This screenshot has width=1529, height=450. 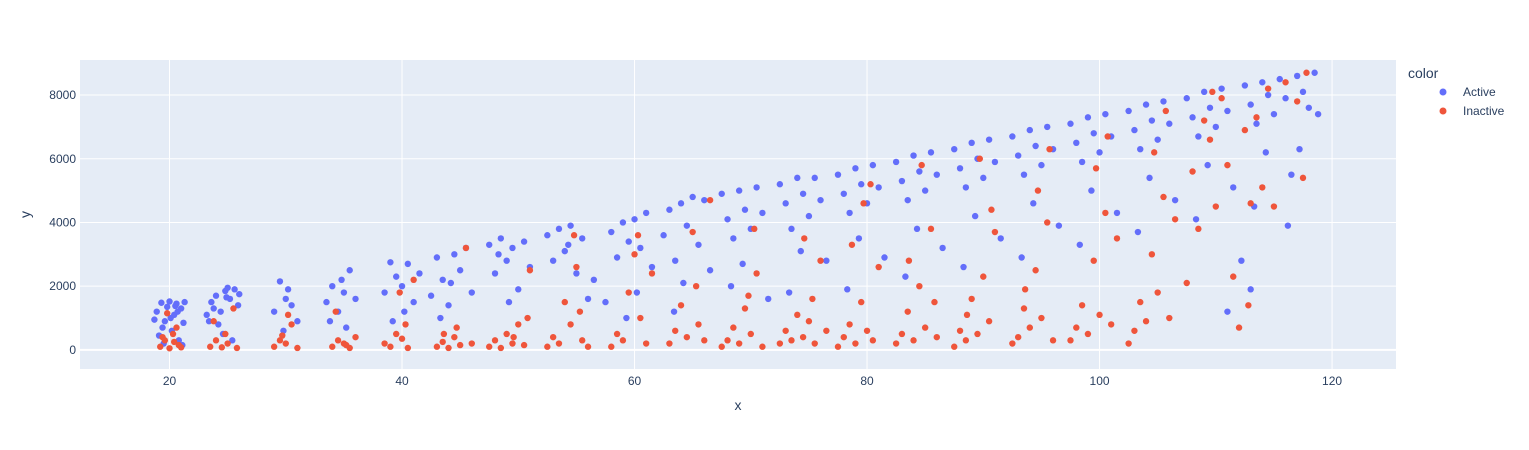 I want to click on x-tick-label: 20, so click(x=170, y=381).